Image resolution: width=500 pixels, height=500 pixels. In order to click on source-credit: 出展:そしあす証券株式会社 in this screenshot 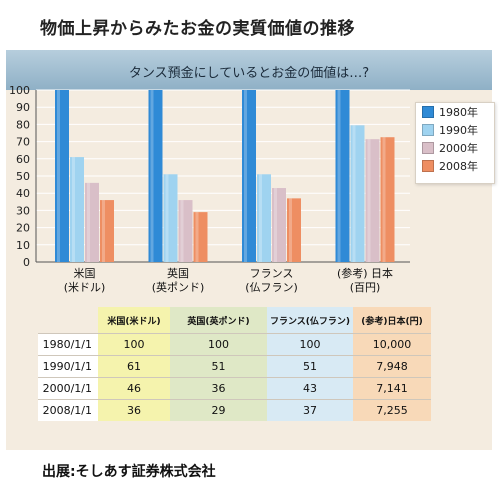, I will do `click(129, 472)`.